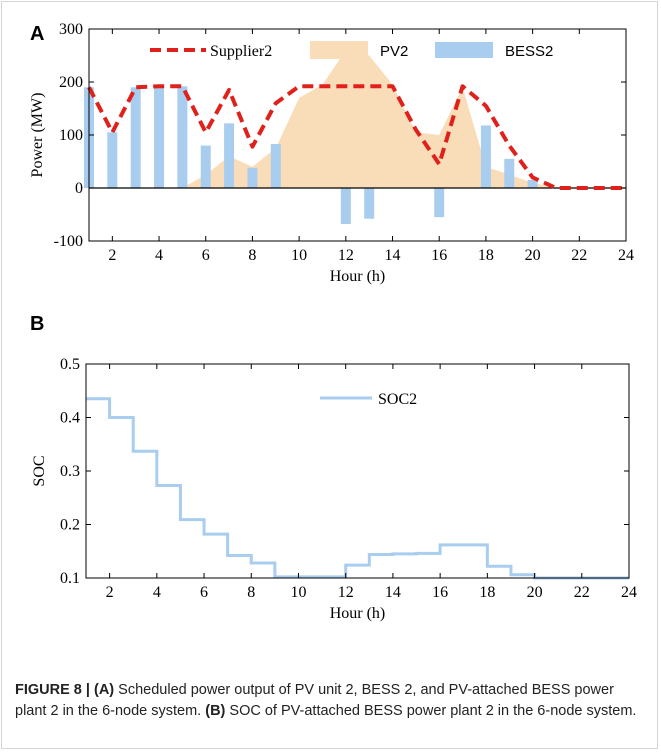 The height and width of the screenshot is (752, 661). What do you see at coordinates (346, 255) in the screenshot?
I see `panel-a-x-tick-label: 12` at bounding box center [346, 255].